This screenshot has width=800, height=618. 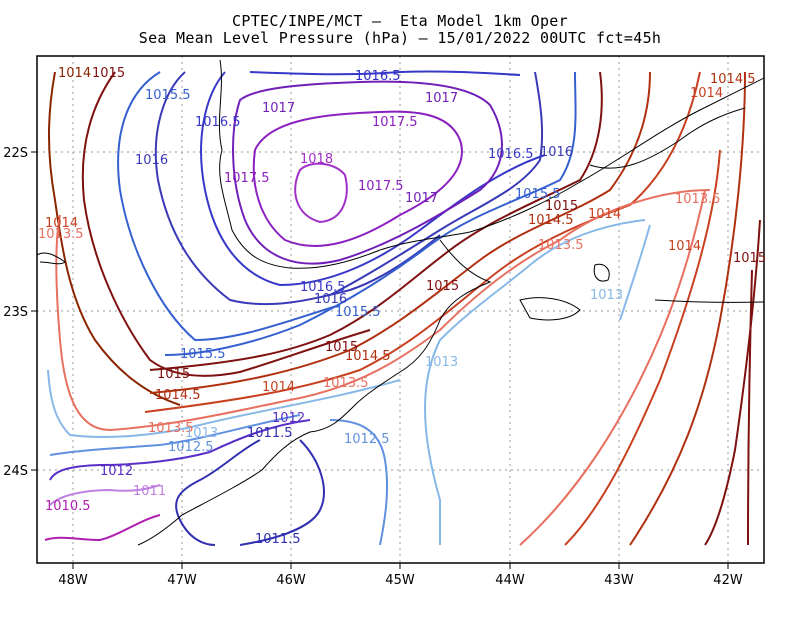 I want to click on isobar-1015-east-edge, so click(x=732, y=382).